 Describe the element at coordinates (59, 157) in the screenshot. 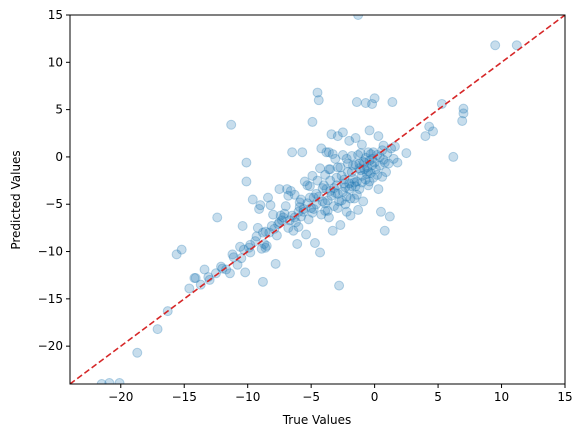

I see `y-tick-label: 0` at that location.